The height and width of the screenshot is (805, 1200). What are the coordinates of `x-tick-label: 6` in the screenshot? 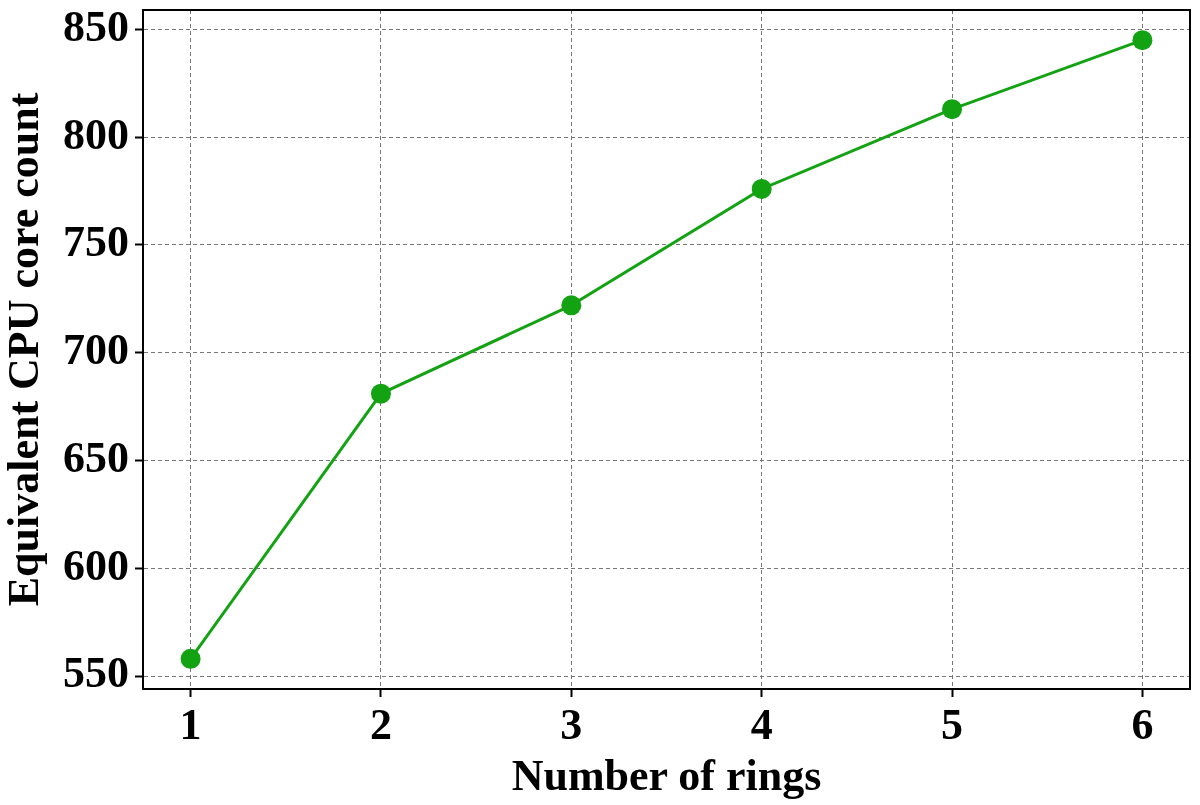 It's located at (1142, 724).